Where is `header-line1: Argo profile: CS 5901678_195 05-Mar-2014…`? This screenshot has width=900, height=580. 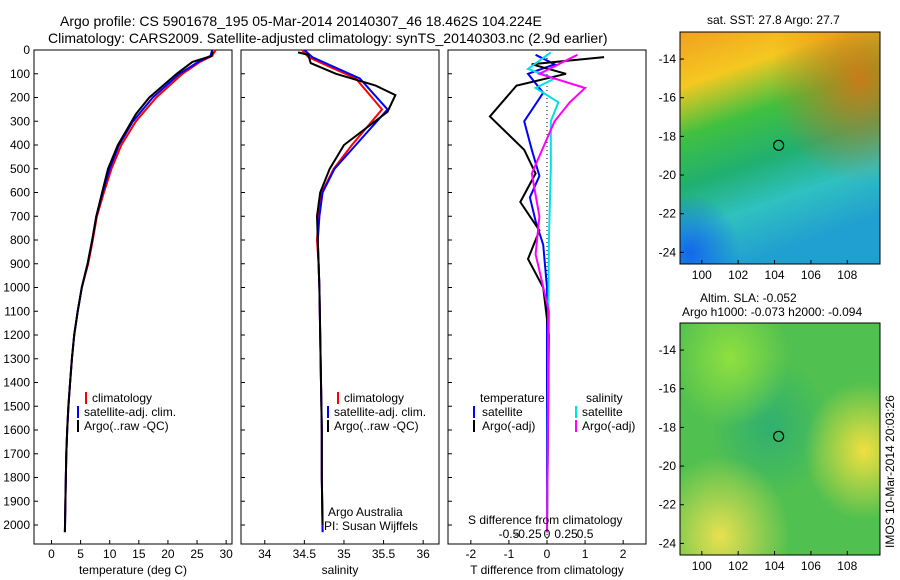
header-line1: Argo profile: CS 5901678_195 05-Mar-2014… is located at coordinates (301, 21).